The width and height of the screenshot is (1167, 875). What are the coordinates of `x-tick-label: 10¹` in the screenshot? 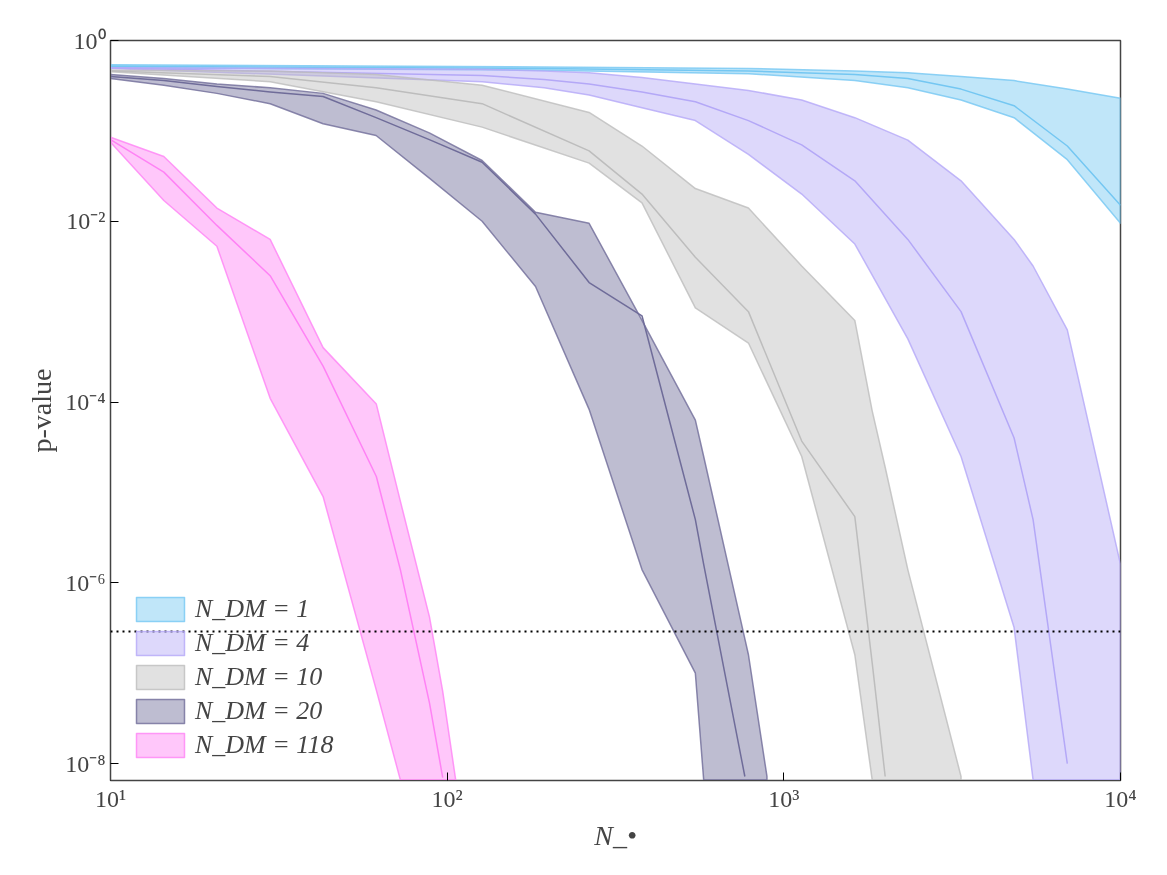 It's located at (110, 798).